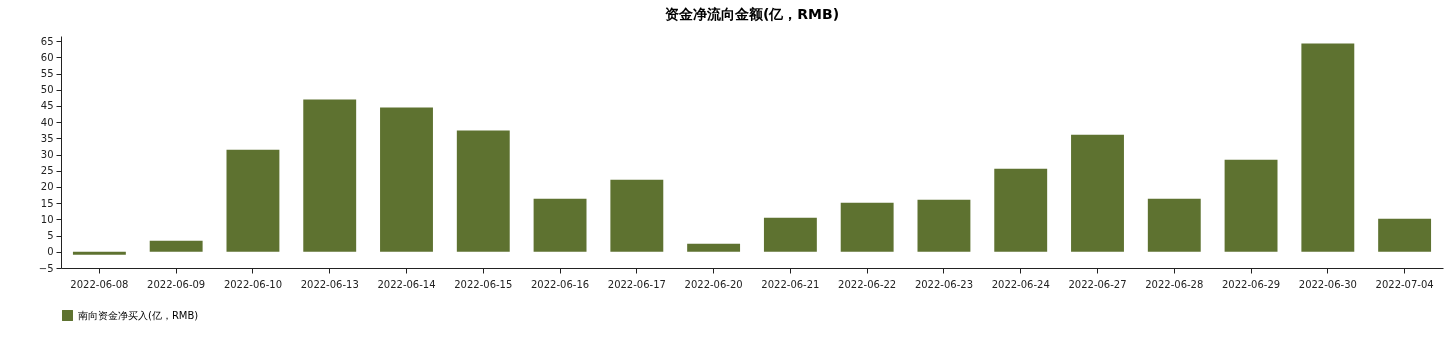 The width and height of the screenshot is (1452, 337). Describe the element at coordinates (176, 284) in the screenshot. I see `x-tick-label: 2022-06-09` at that location.